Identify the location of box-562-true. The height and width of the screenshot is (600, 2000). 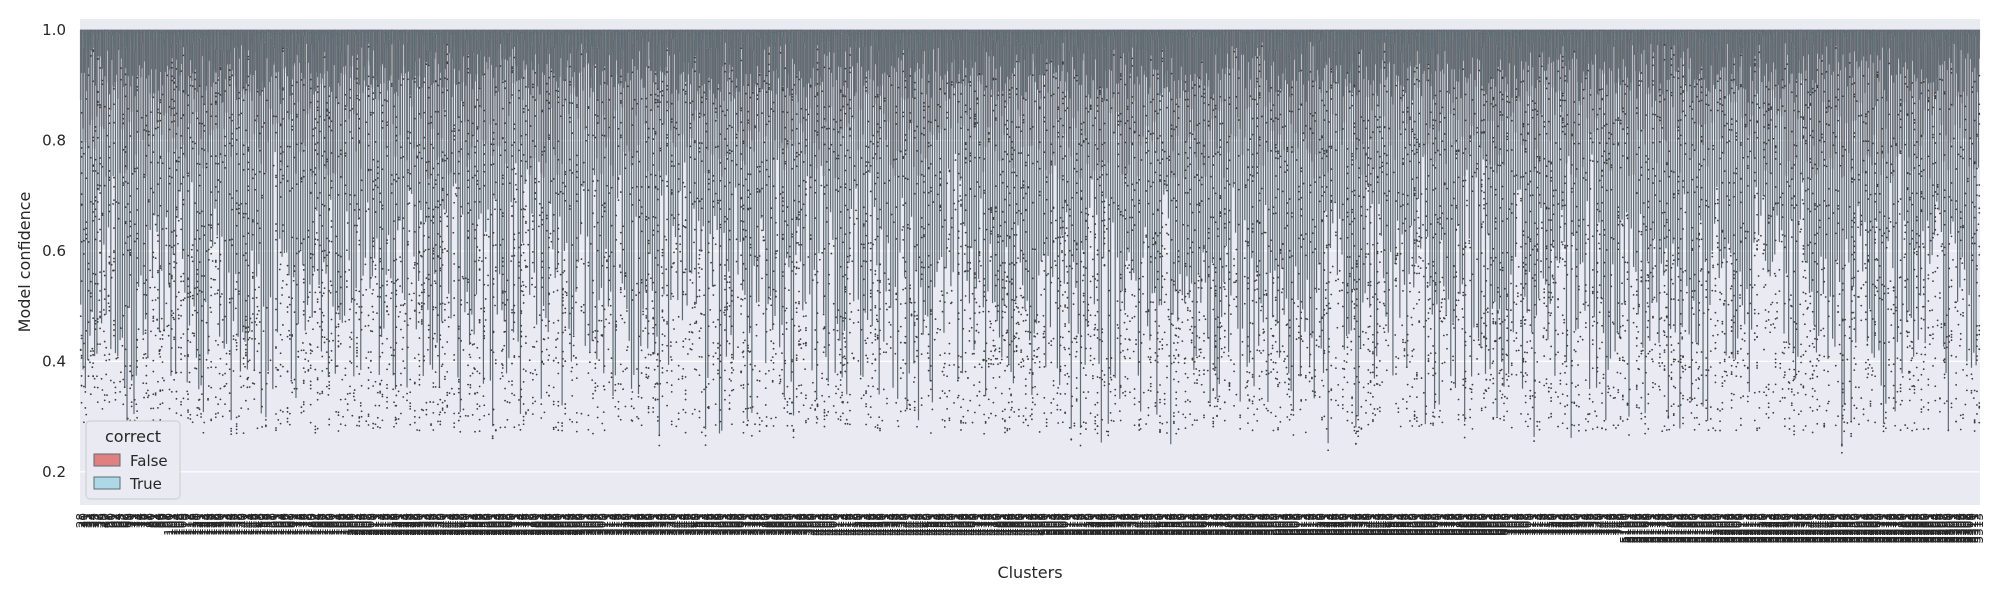
(1187, 60).